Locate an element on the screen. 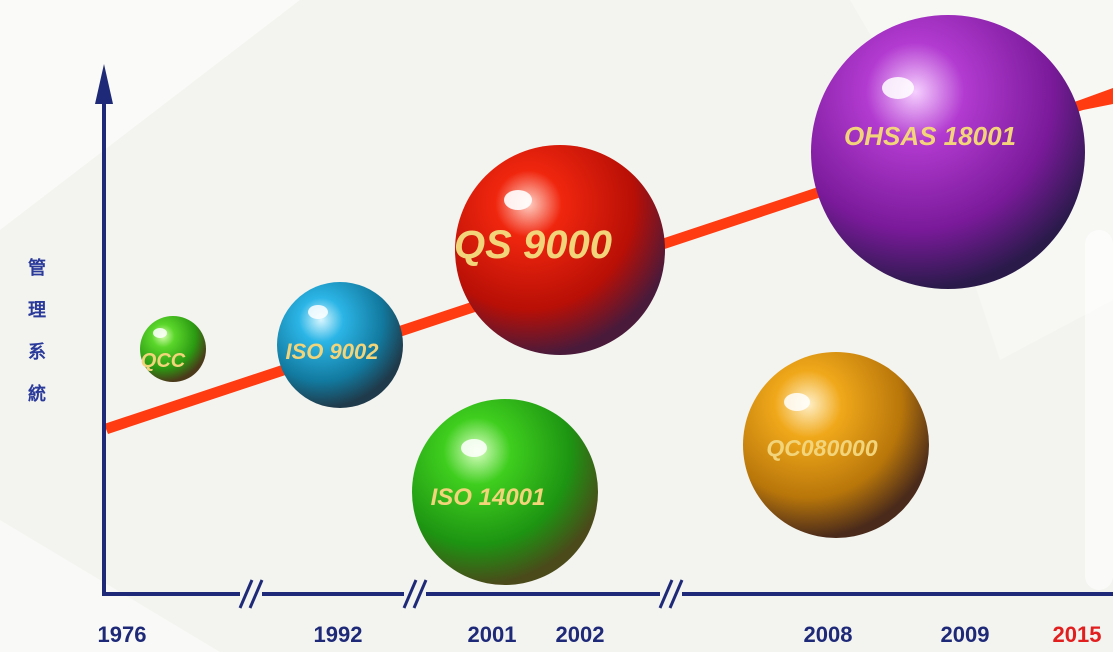 This screenshot has height=652, width=1113. bubble-label: ISO 14001 is located at coordinates (488, 497).